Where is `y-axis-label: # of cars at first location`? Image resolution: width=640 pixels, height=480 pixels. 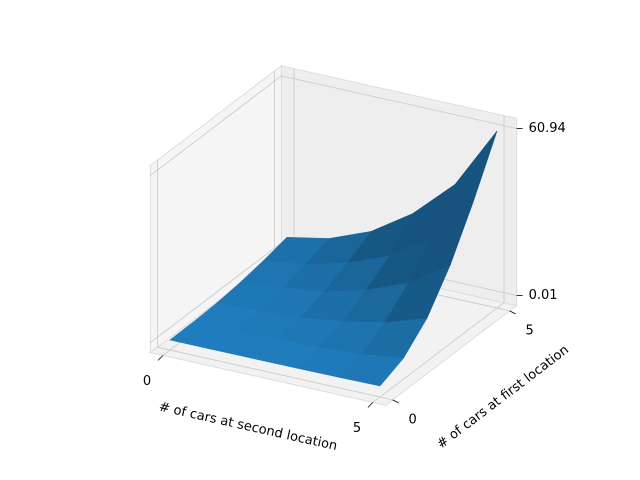 y-axis-label: # of cars at first location is located at coordinates (503, 398).